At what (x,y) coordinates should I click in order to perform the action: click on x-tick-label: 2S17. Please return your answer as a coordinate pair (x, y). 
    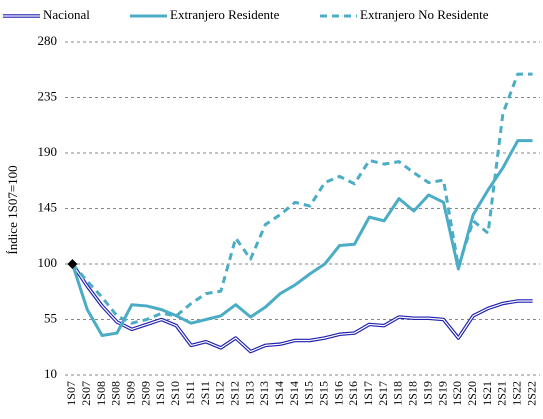
    Looking at the image, I should click on (383, 393).